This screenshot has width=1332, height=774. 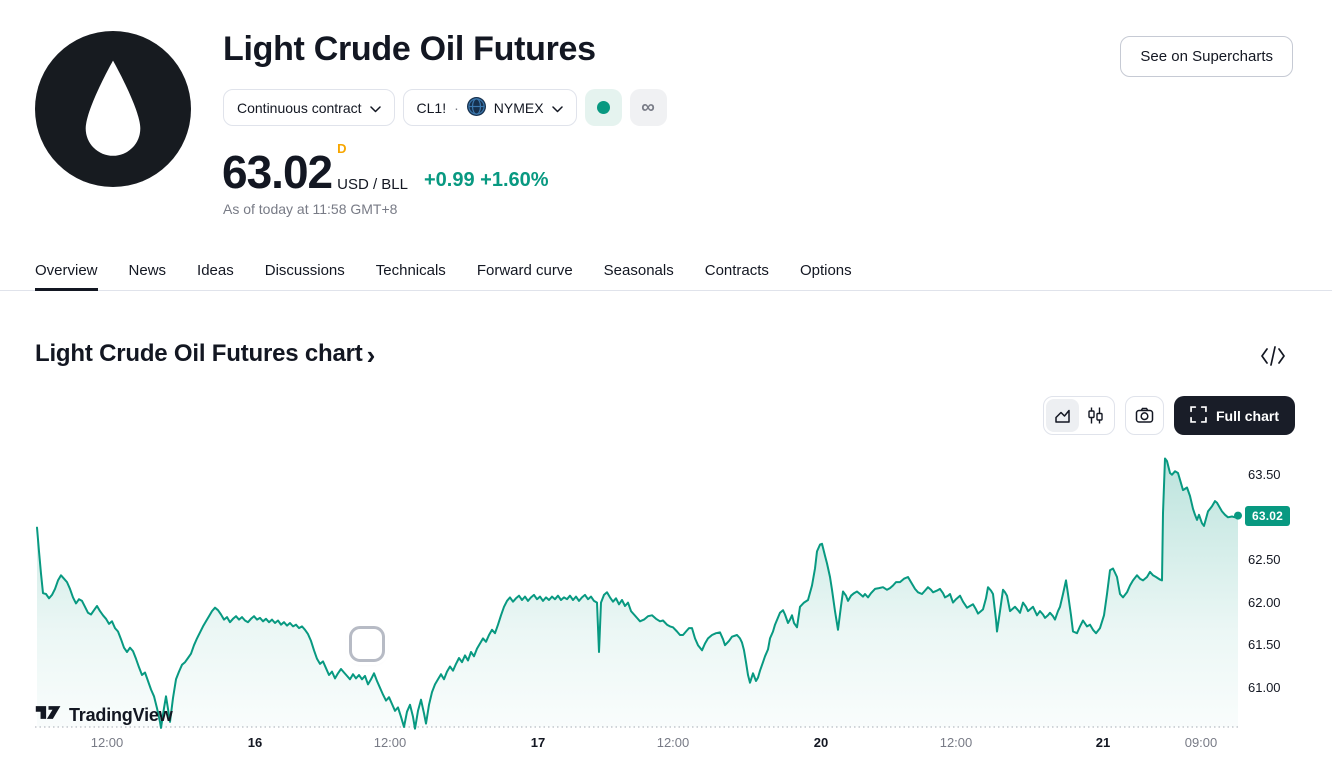 What do you see at coordinates (1264, 602) in the screenshot?
I see `y-axis-tick: 62.00` at bounding box center [1264, 602].